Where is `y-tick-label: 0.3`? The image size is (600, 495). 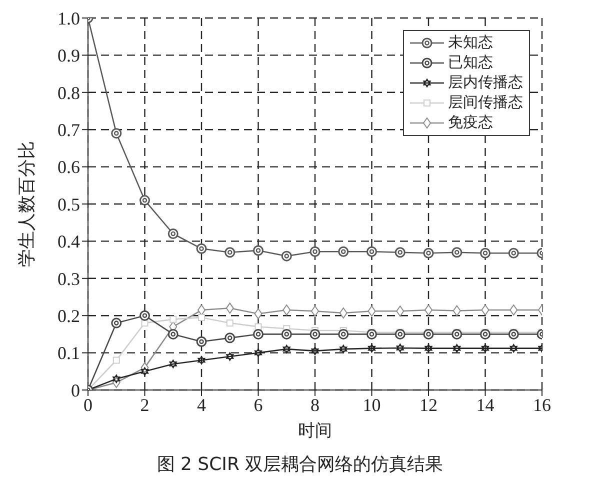
y-tick-label: 0.3 is located at coordinates (69, 278).